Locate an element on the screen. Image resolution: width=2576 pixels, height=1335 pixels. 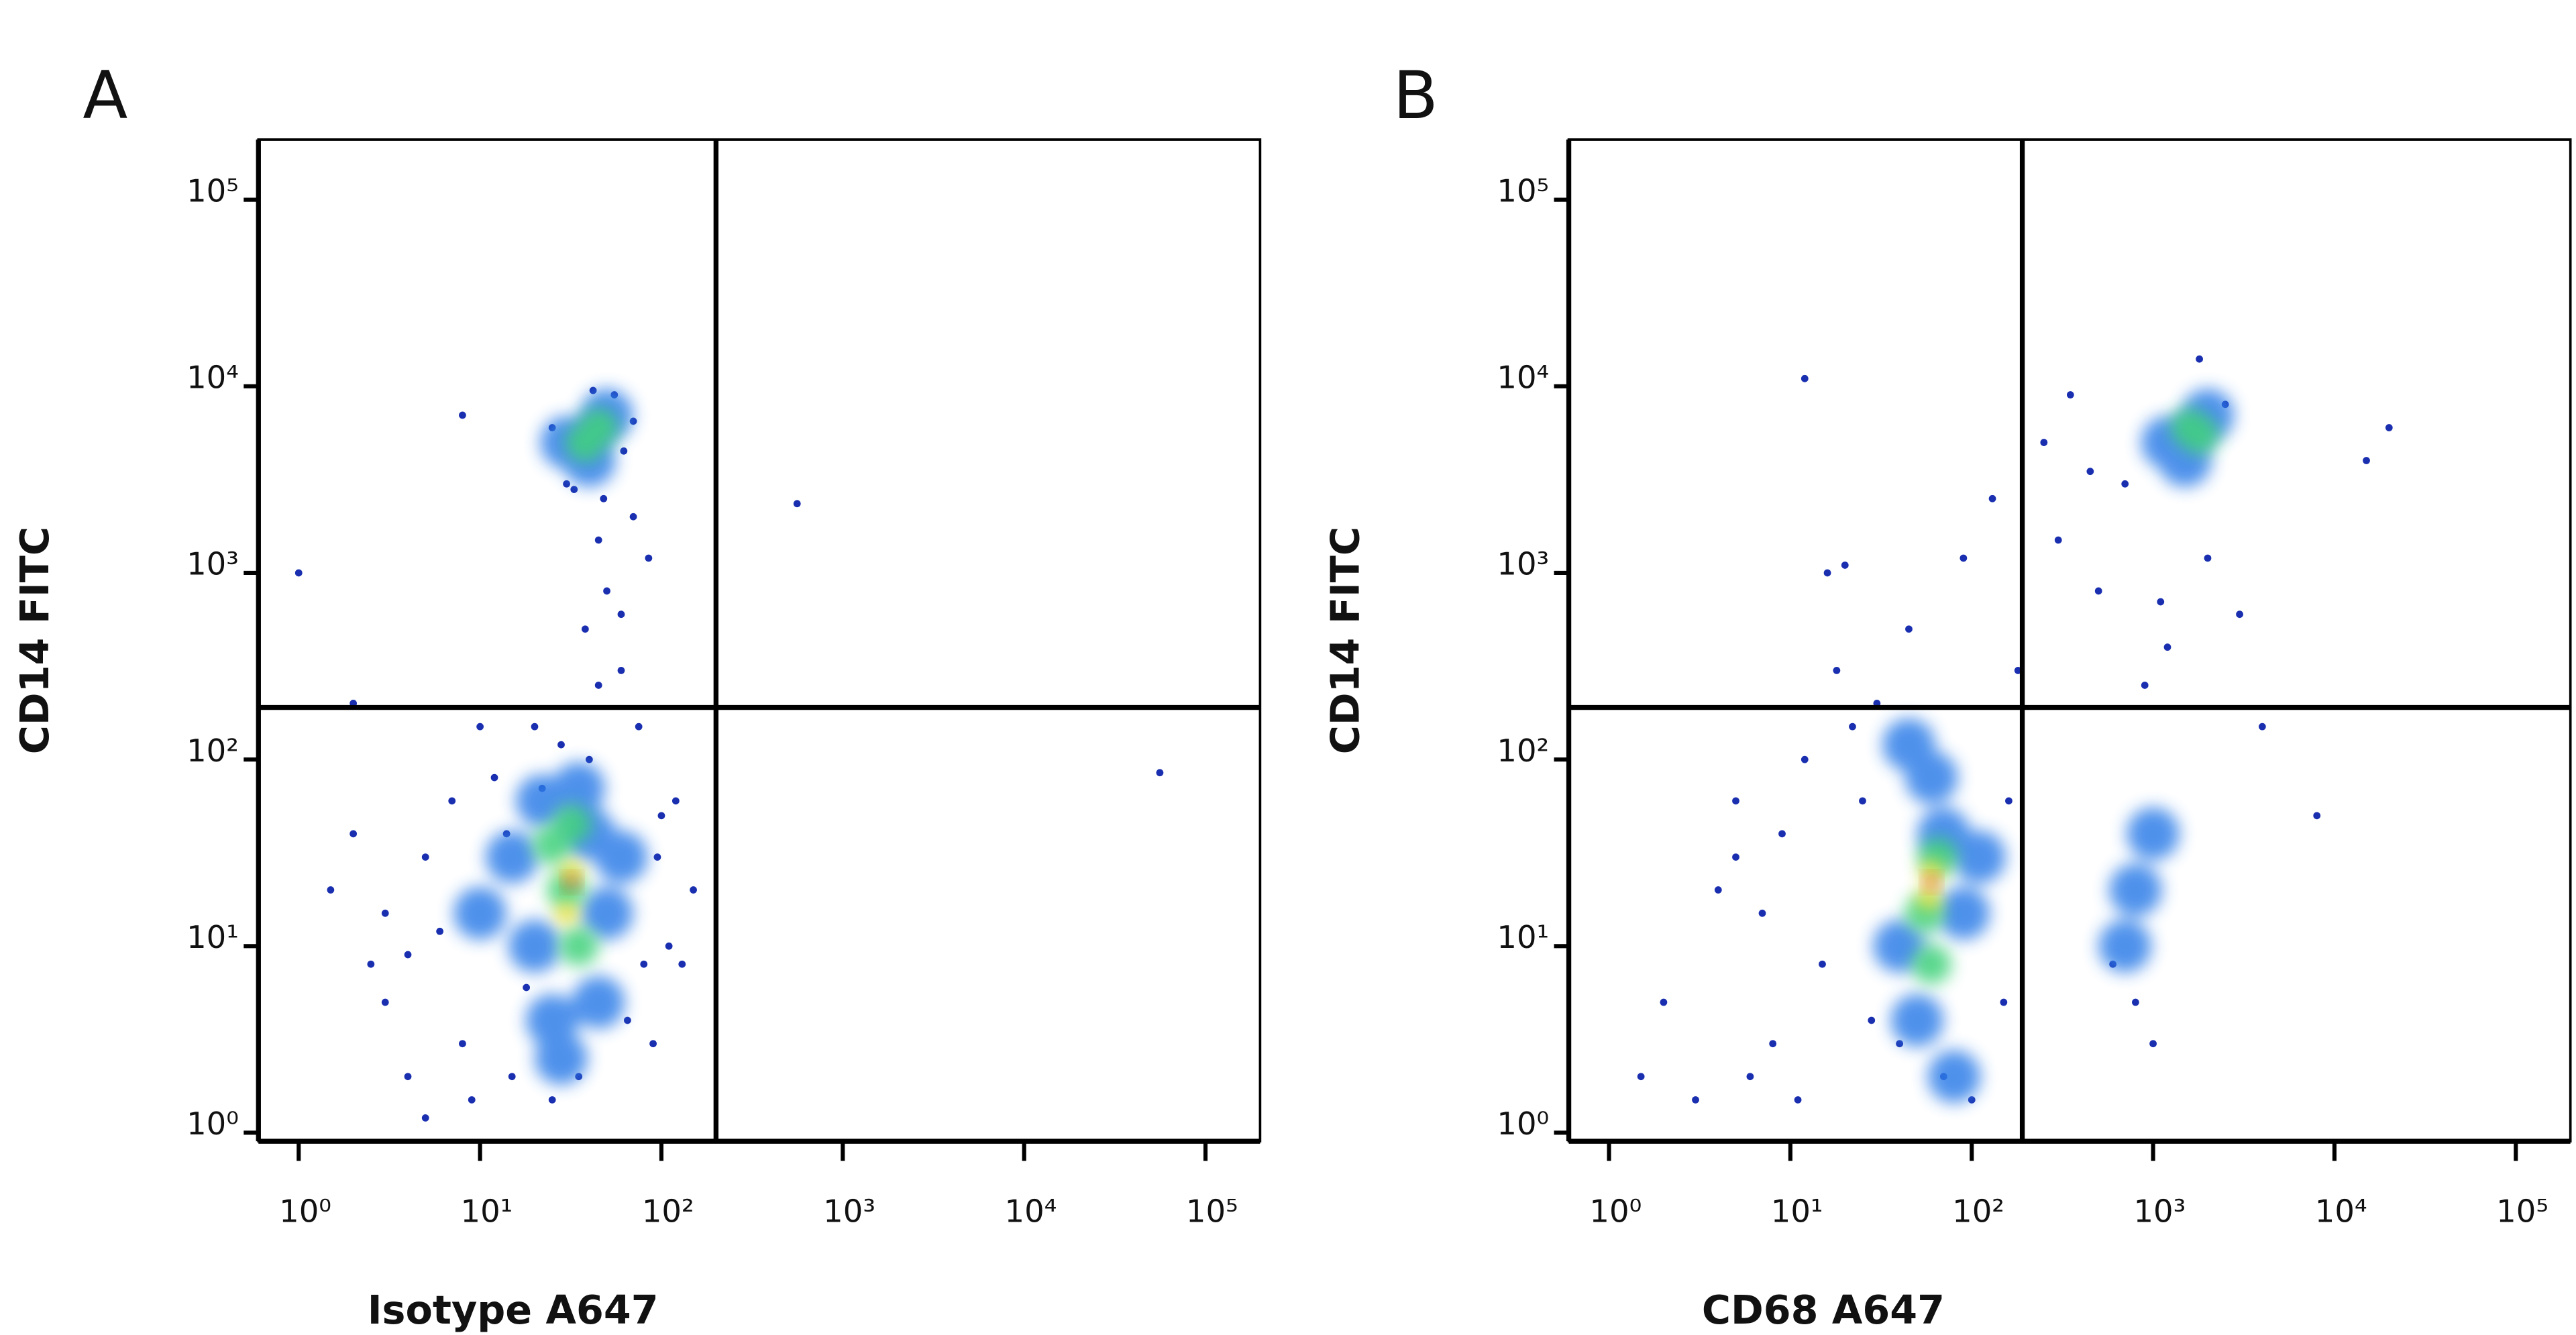
y-tick-label: 10³ is located at coordinates (212, 564).